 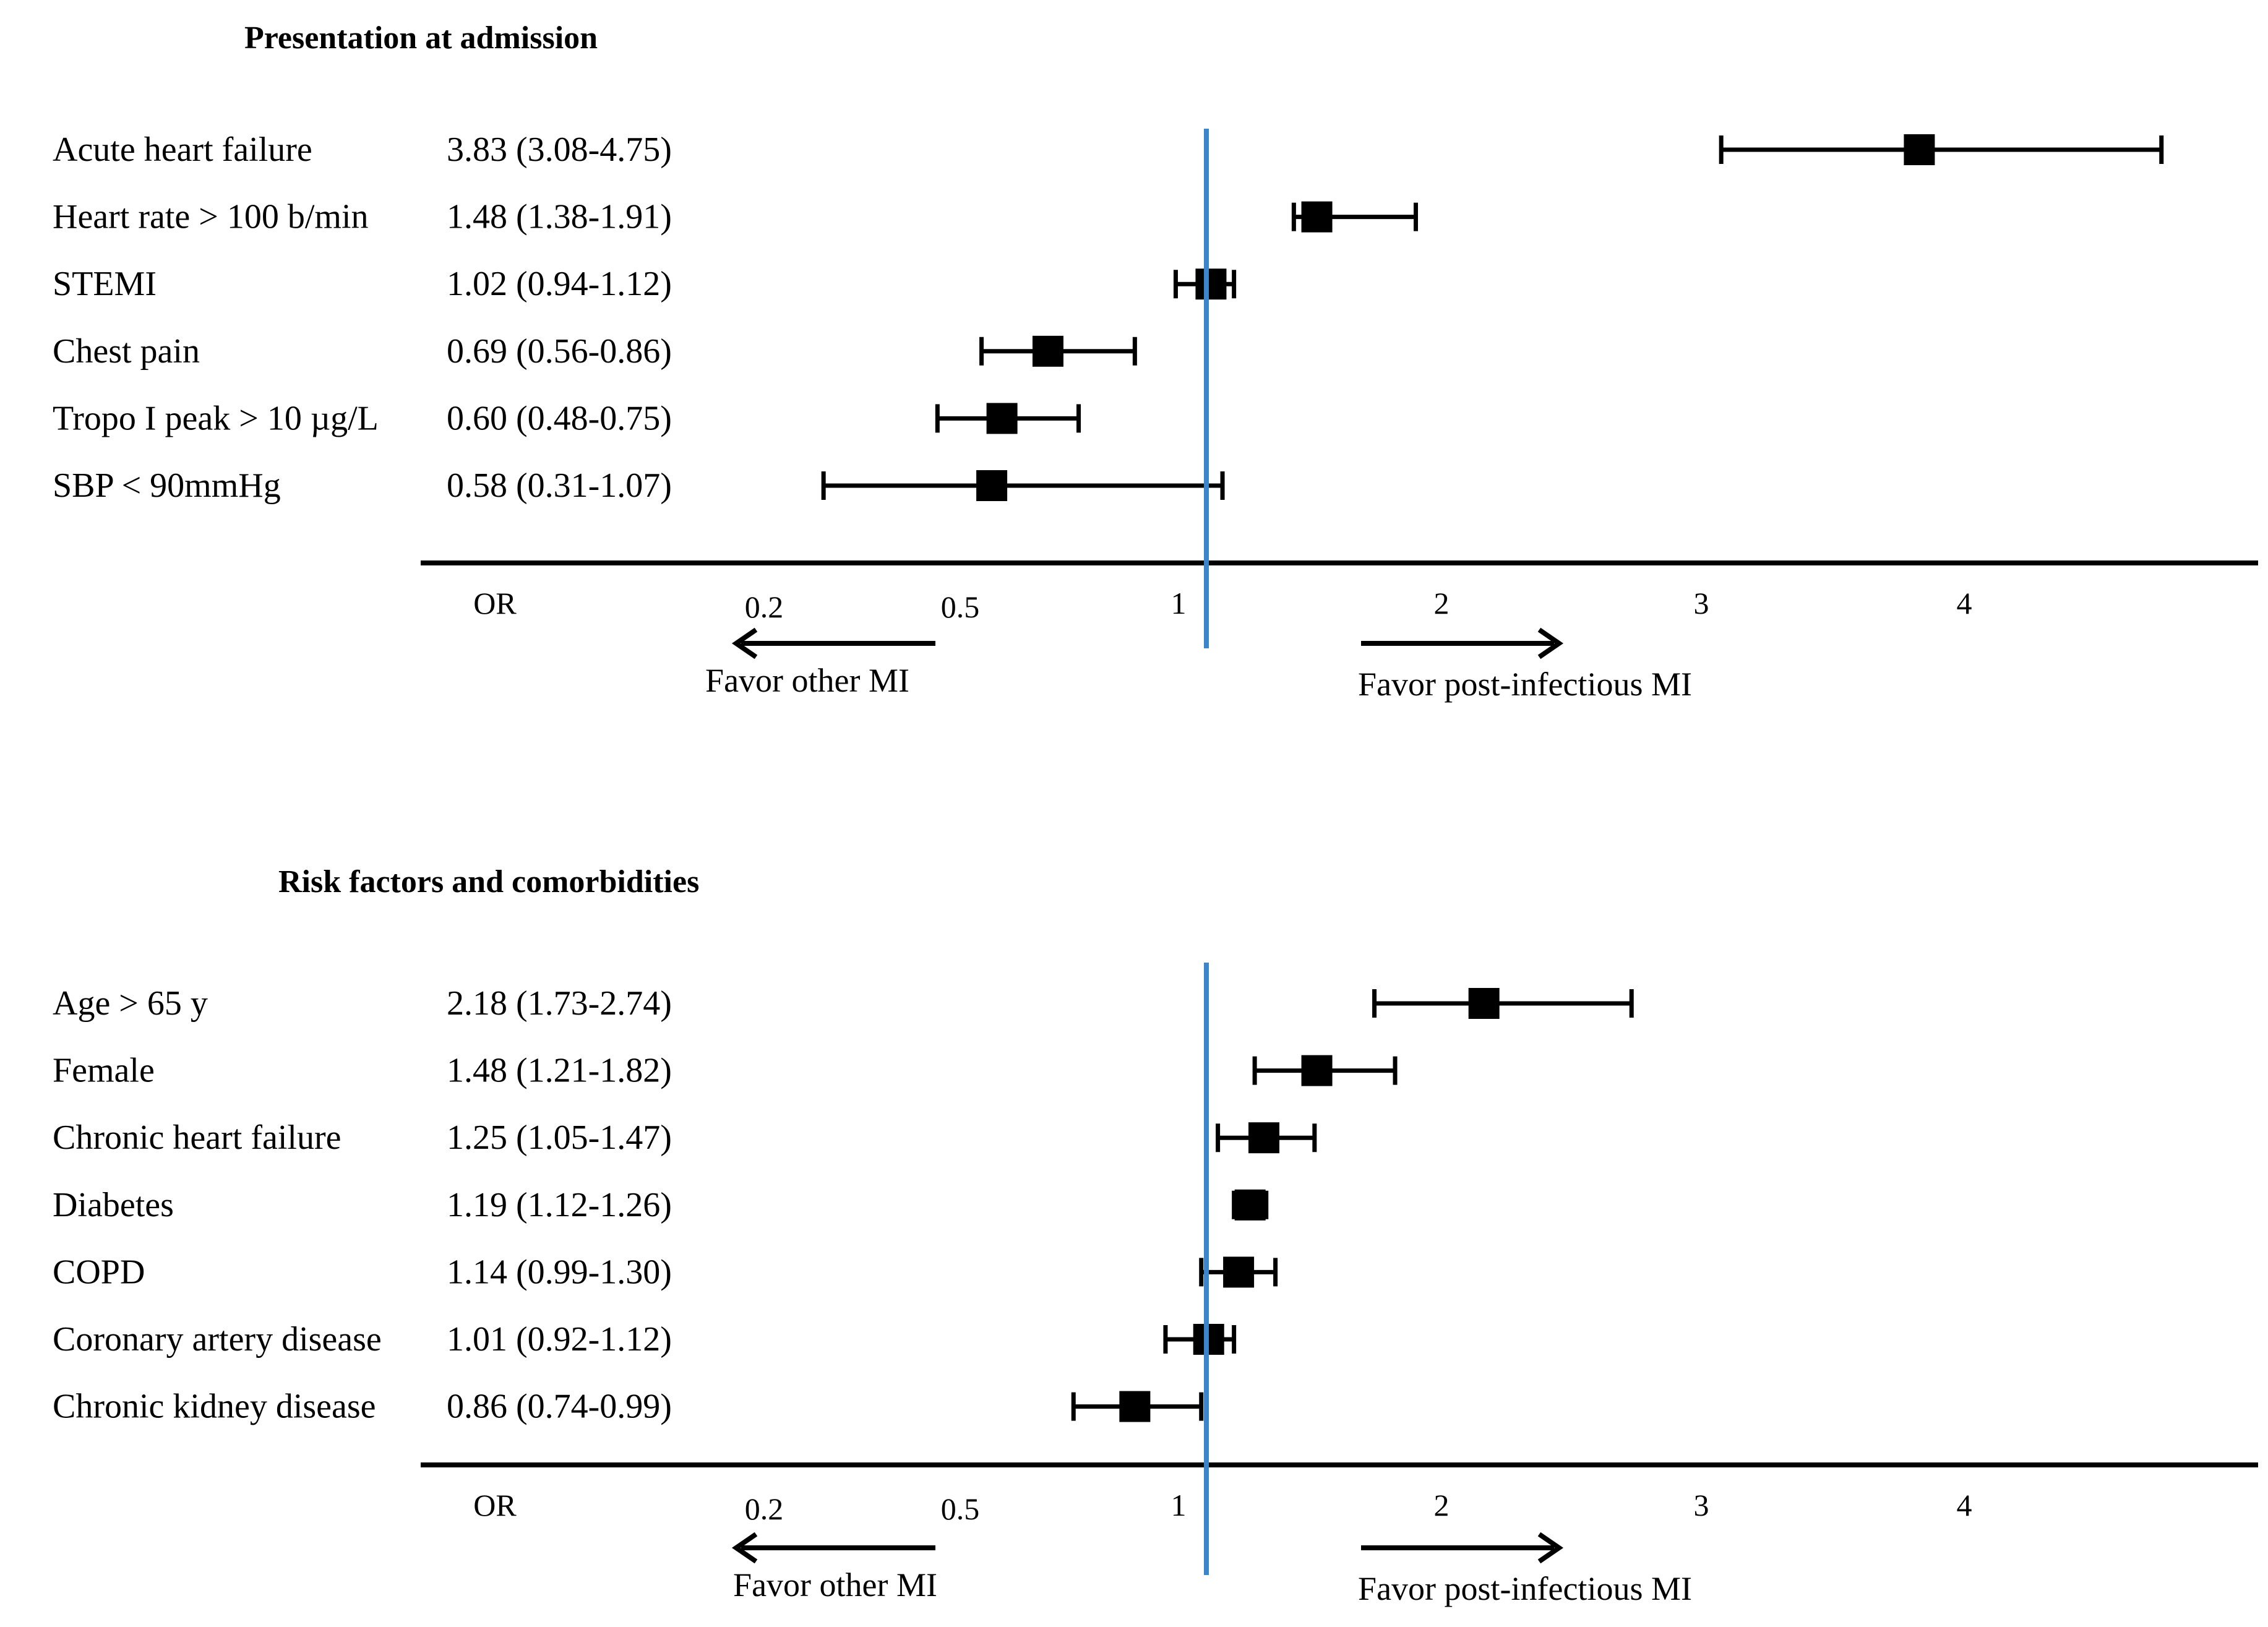 I want to click on row-estimate-text: 1.02 (0.94-1.12), so click(x=559, y=284).